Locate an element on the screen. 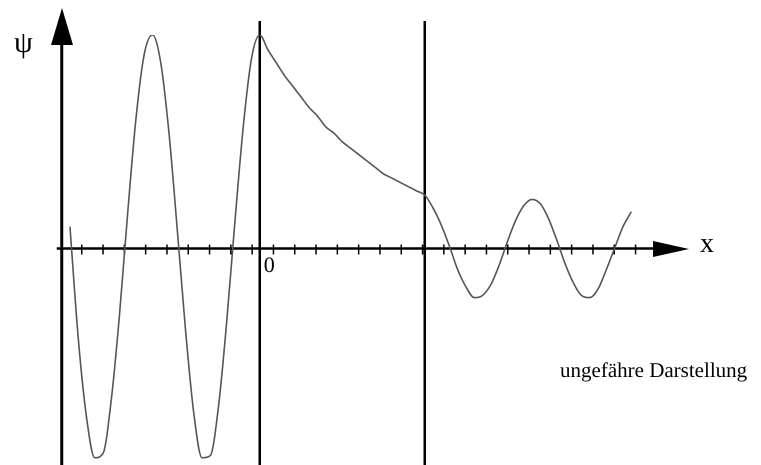 The image size is (761, 465). y-axis-title: ψ is located at coordinates (23, 43).